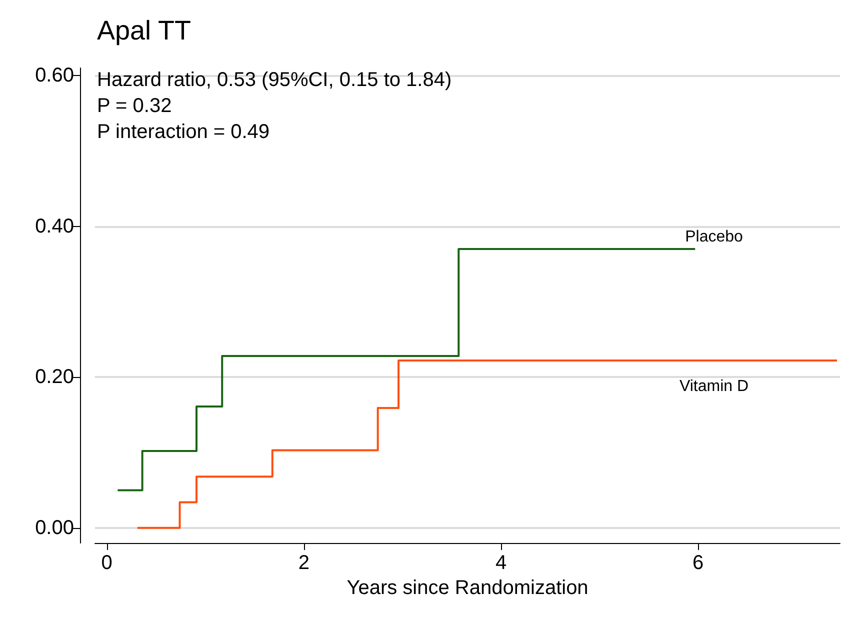 The height and width of the screenshot is (626, 851). What do you see at coordinates (698, 563) in the screenshot?
I see `x-tick-label: 6` at bounding box center [698, 563].